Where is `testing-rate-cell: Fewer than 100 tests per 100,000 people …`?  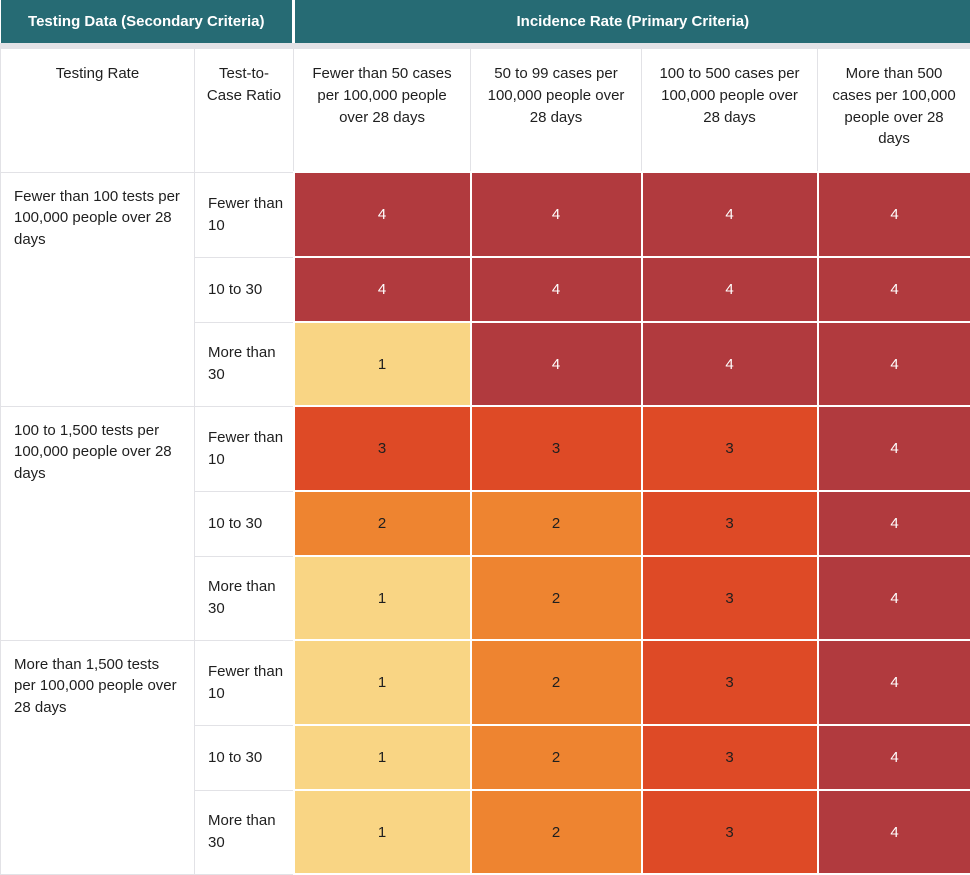
testing-rate-cell: Fewer than 100 tests per 100,000 people … is located at coordinates (98, 289).